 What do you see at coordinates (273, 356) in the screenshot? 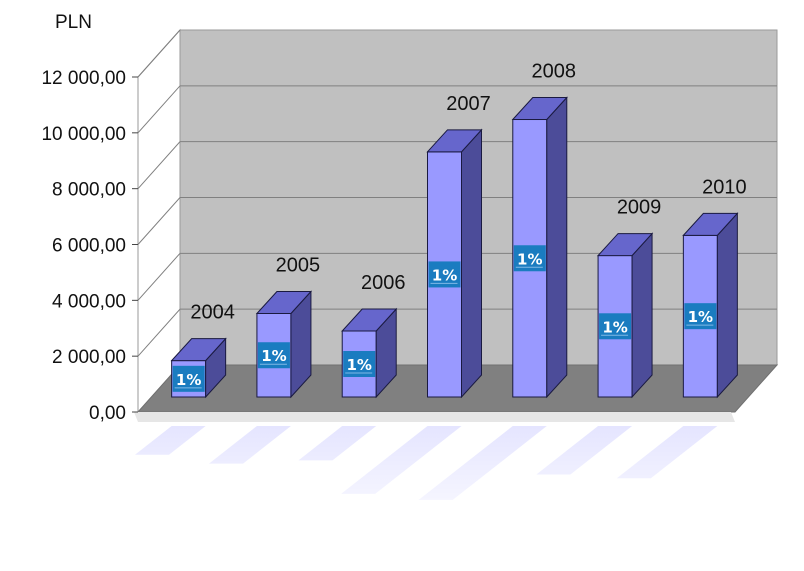
I see `badge-text-2005: 1%` at bounding box center [273, 356].